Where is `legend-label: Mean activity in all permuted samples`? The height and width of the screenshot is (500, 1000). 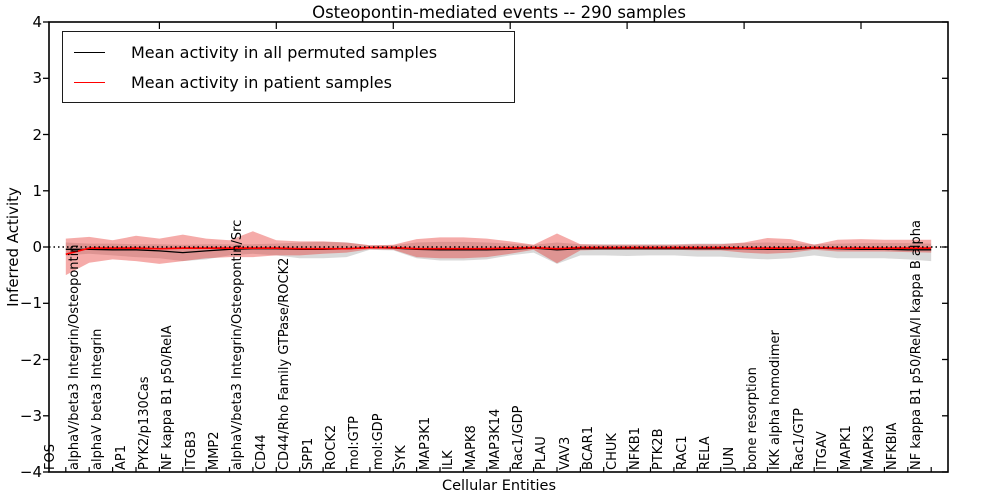
legend-label: Mean activity in all permuted samples is located at coordinates (284, 52).